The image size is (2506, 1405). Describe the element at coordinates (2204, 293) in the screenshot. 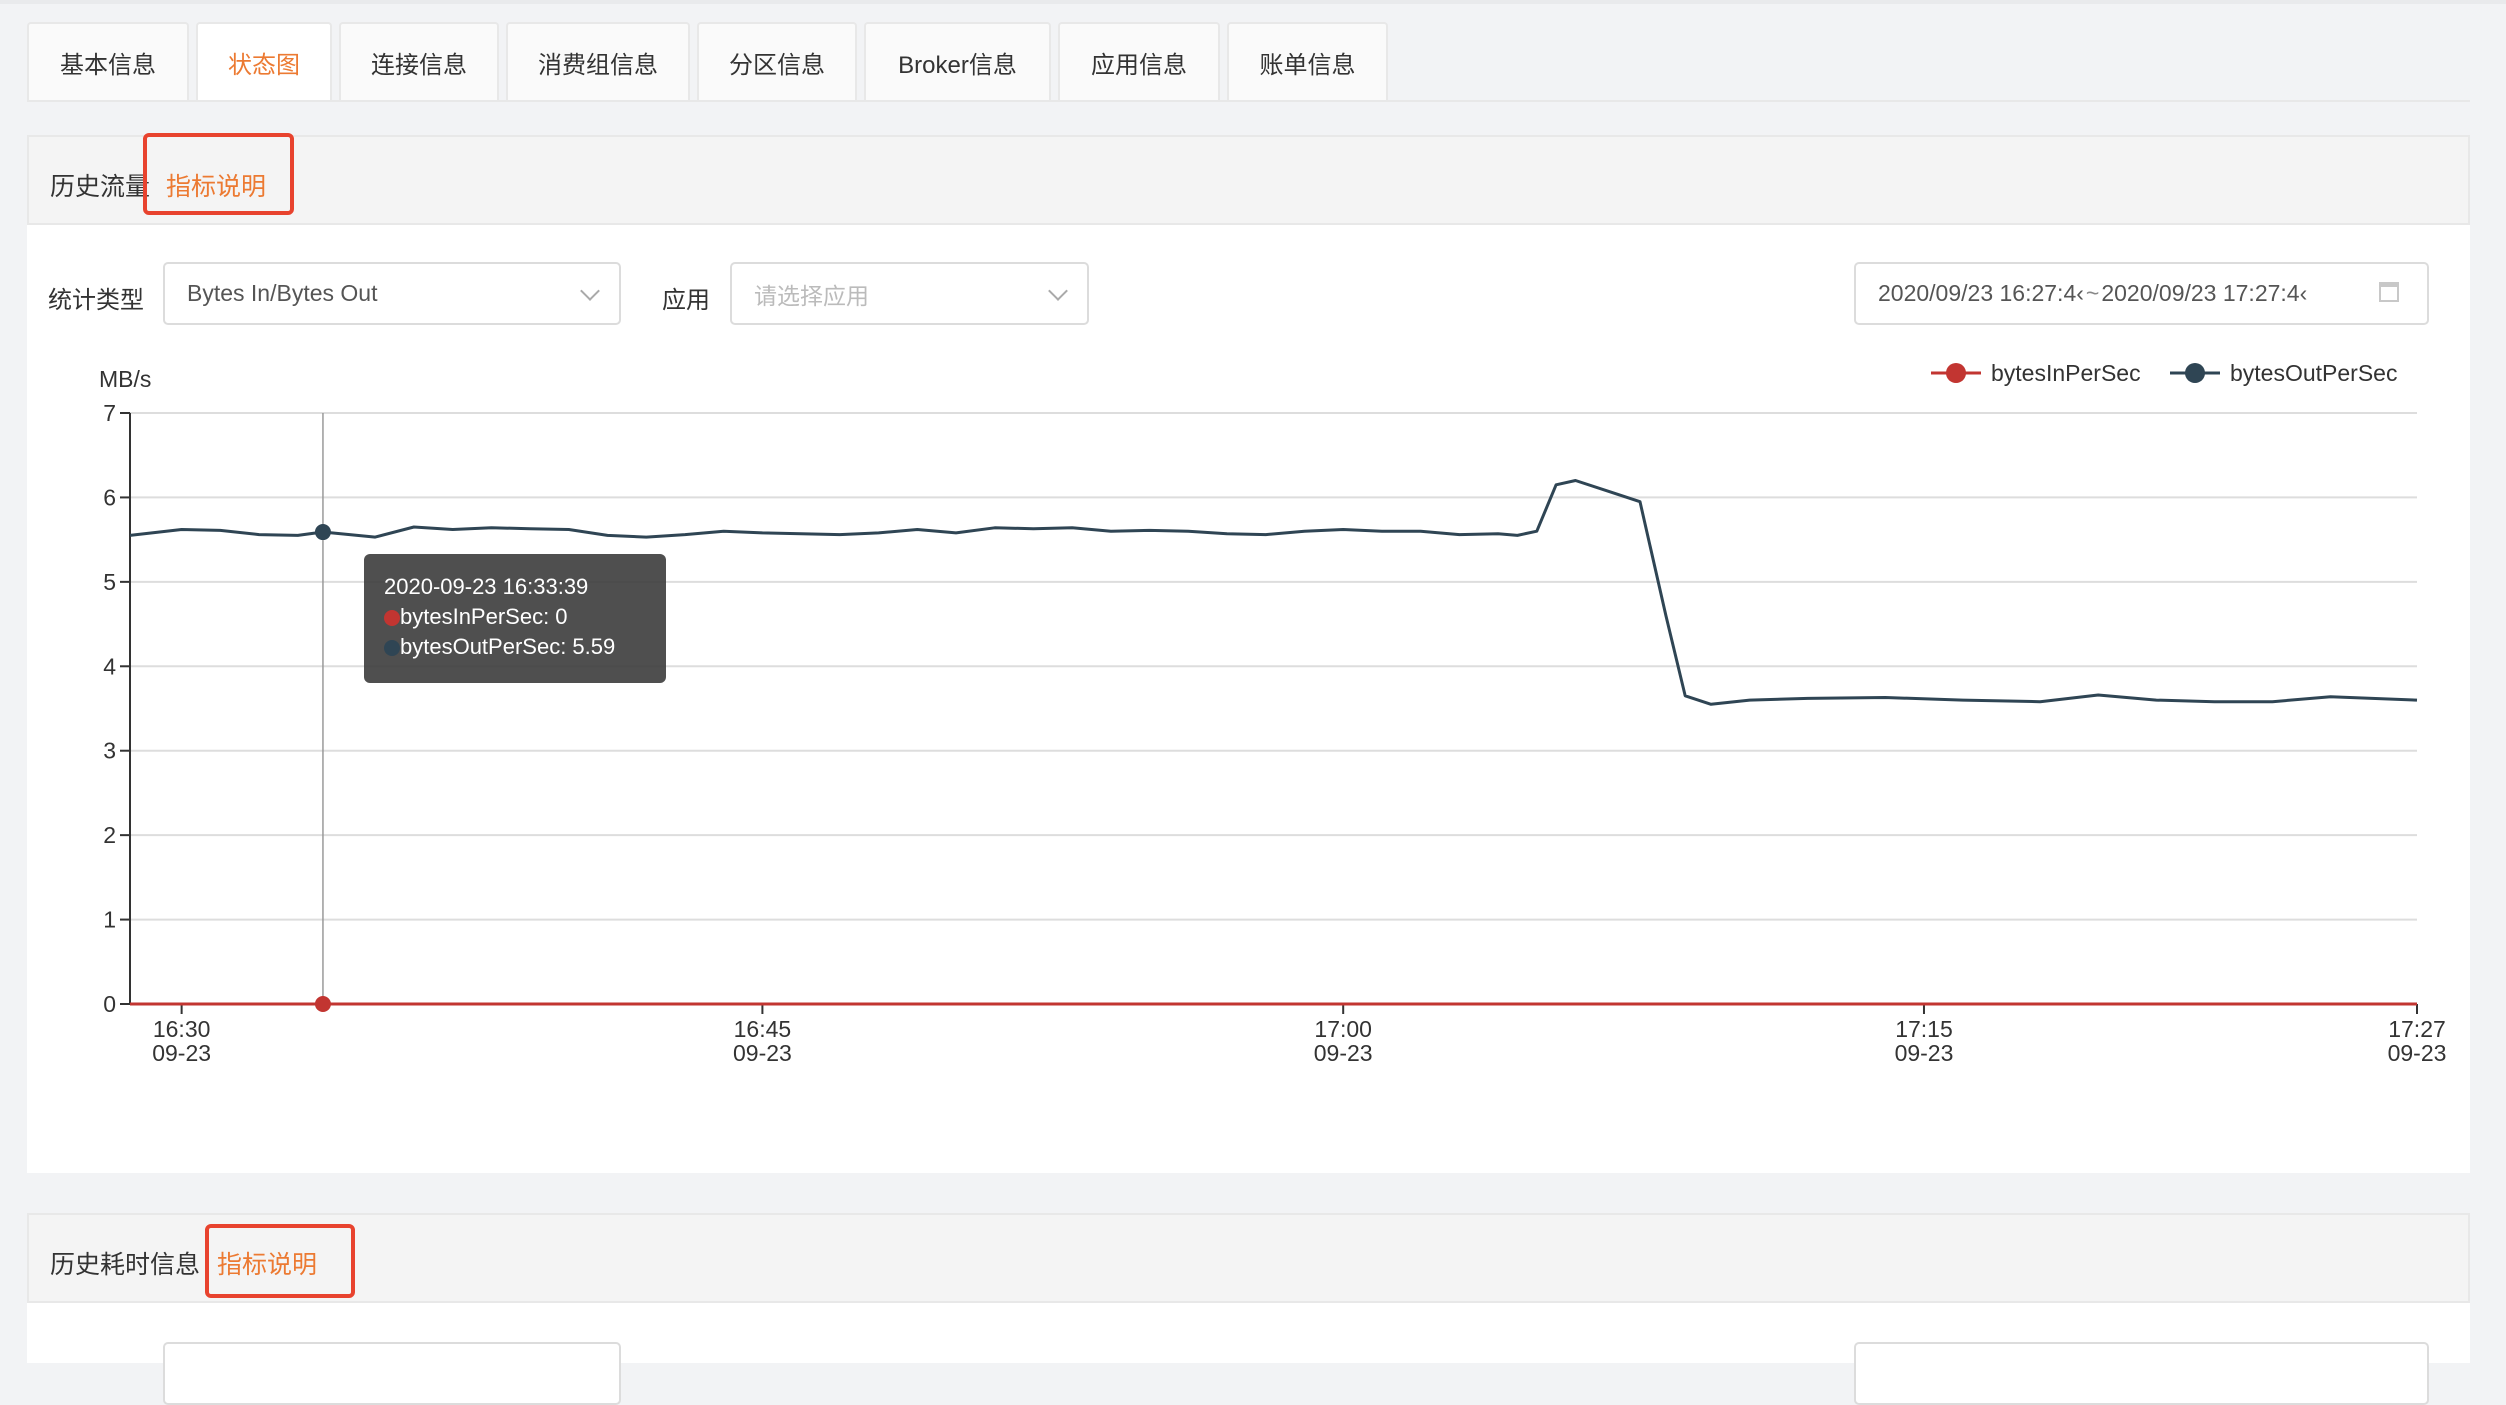

I see `date-end: 2020/09/23 17:27:4‹` at that location.